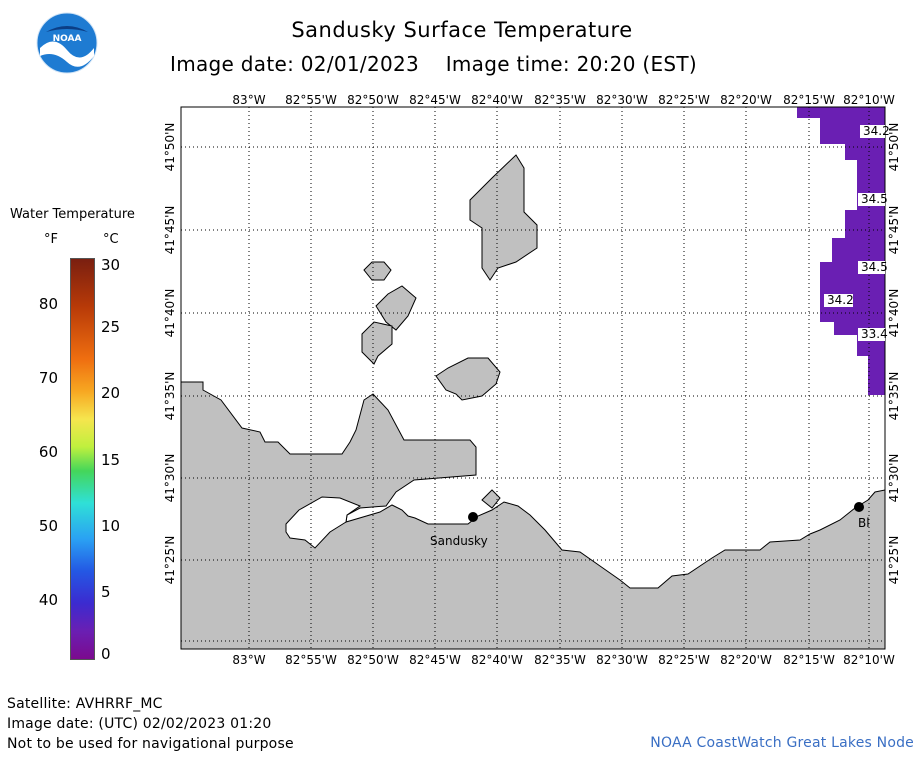 The width and height of the screenshot is (924, 760). Describe the element at coordinates (48, 526) in the screenshot. I see `fahrenheit-tick: 50` at that location.